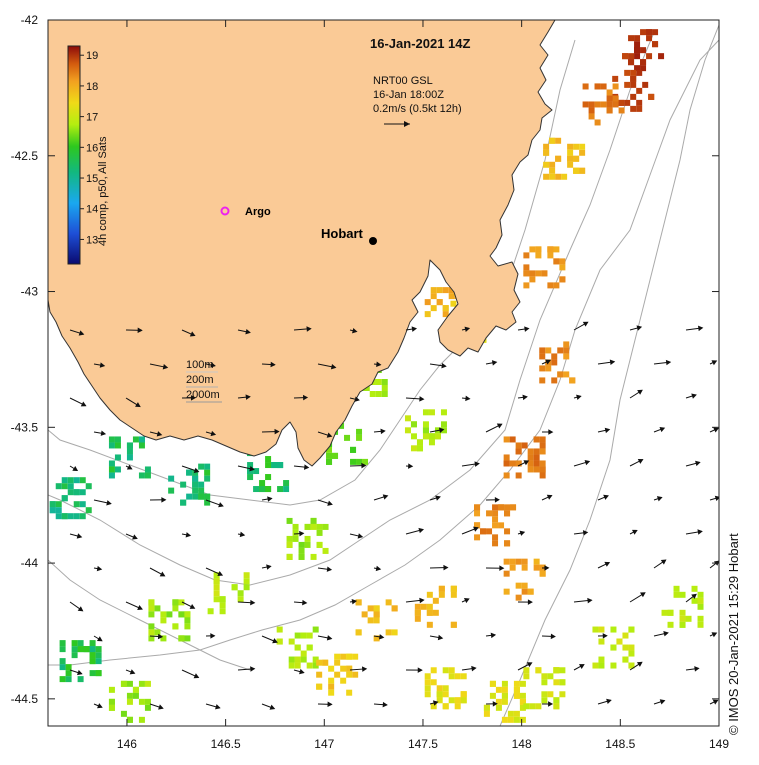 The height and width of the screenshot is (765, 759). What do you see at coordinates (25, 427) in the screenshot?
I see `y-tick-label: -43.5` at bounding box center [25, 427].